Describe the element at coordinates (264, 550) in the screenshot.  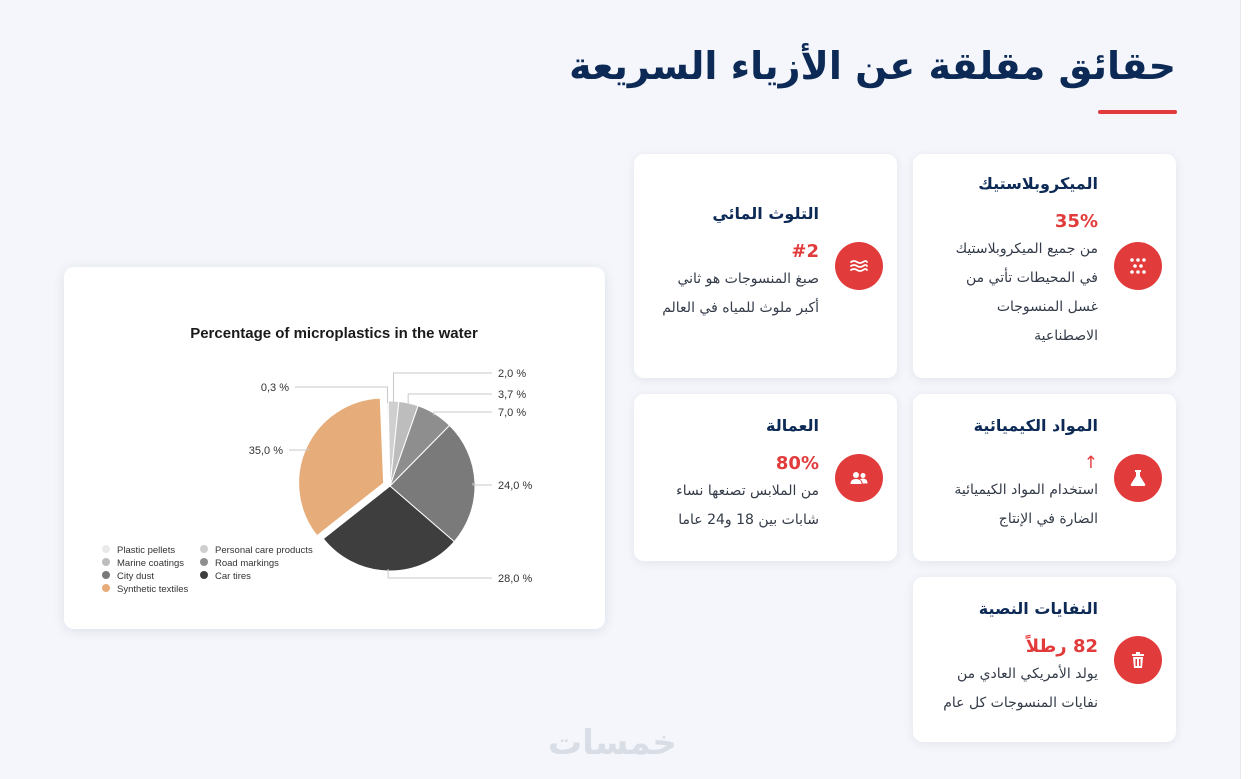
I see `legend-label: Personal care products` at that location.